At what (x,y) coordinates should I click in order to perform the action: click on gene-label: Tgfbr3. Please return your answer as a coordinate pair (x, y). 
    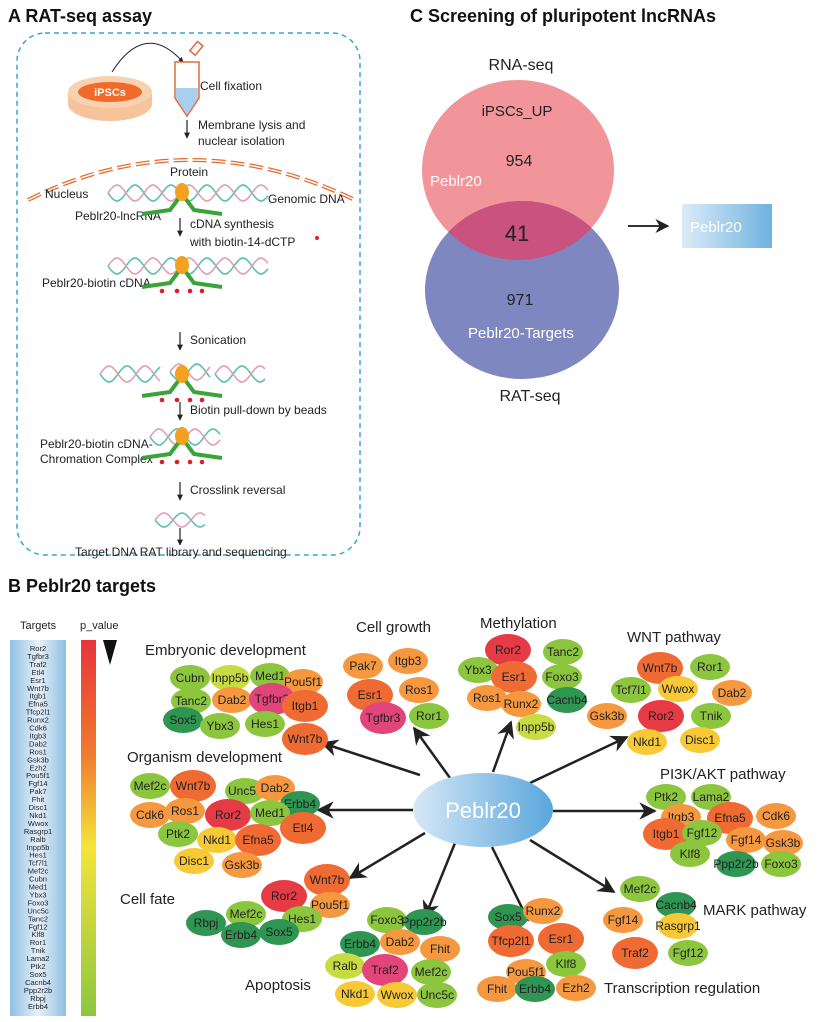
    Looking at the image, I should click on (272, 699).